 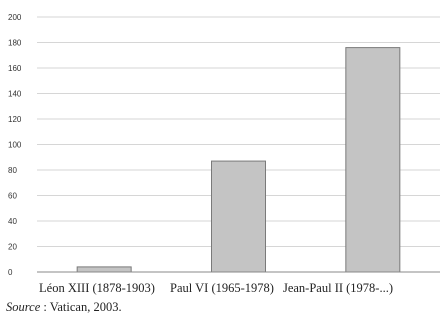 I want to click on y-tick-label: 120, so click(x=15, y=119).